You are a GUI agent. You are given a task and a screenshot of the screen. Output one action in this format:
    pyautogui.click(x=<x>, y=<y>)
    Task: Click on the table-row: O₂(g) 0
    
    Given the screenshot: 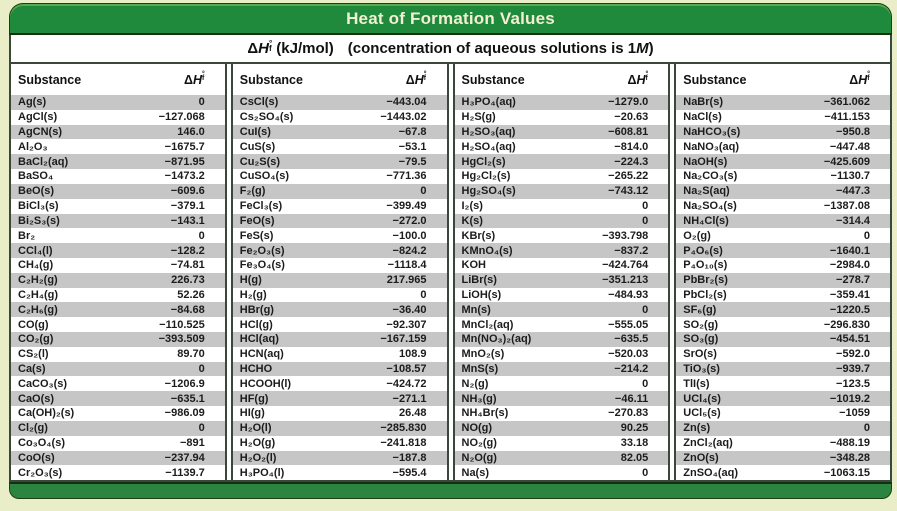 What is the action you would take?
    pyautogui.click(x=783, y=235)
    